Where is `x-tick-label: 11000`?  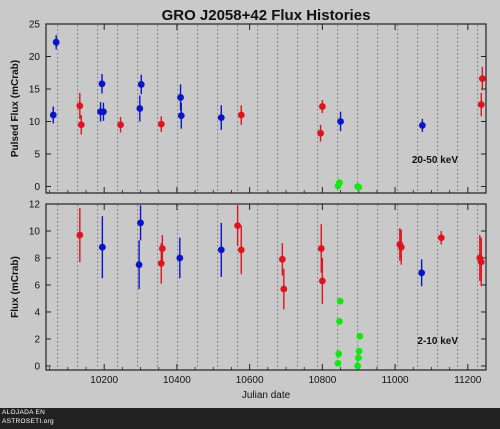 x-tick-label: 11000 is located at coordinates (396, 380).